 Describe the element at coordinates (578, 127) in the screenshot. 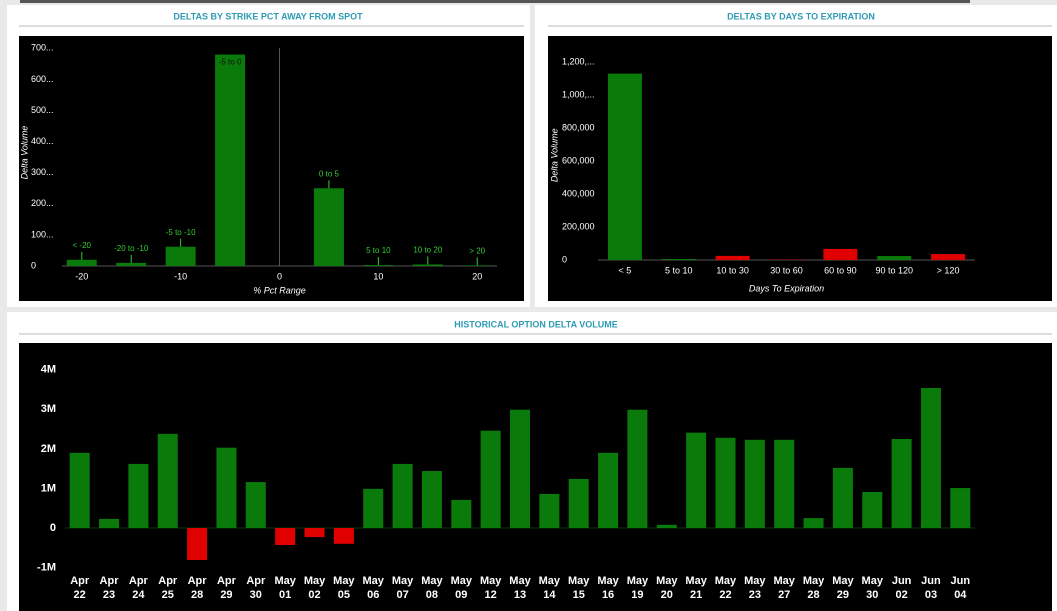

I see `y-tick-label: 800,000` at that location.